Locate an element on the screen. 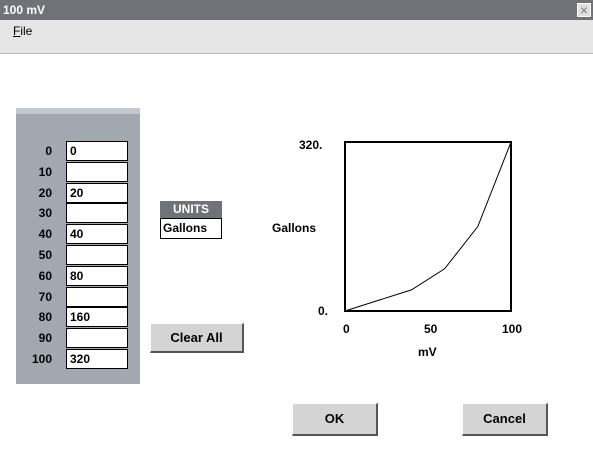 Image resolution: width=593 pixels, height=472 pixels. table-entry-input: 320 is located at coordinates (97, 359).